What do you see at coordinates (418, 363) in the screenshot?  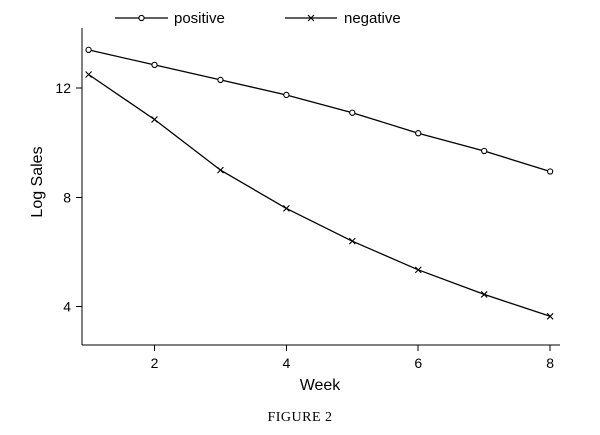 I see `x-tick-label: 6` at bounding box center [418, 363].